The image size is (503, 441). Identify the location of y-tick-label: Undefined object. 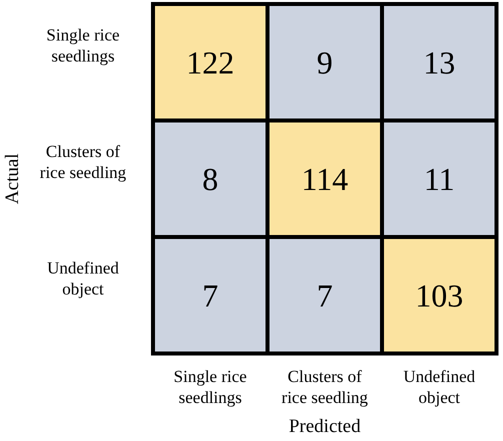
(83, 278).